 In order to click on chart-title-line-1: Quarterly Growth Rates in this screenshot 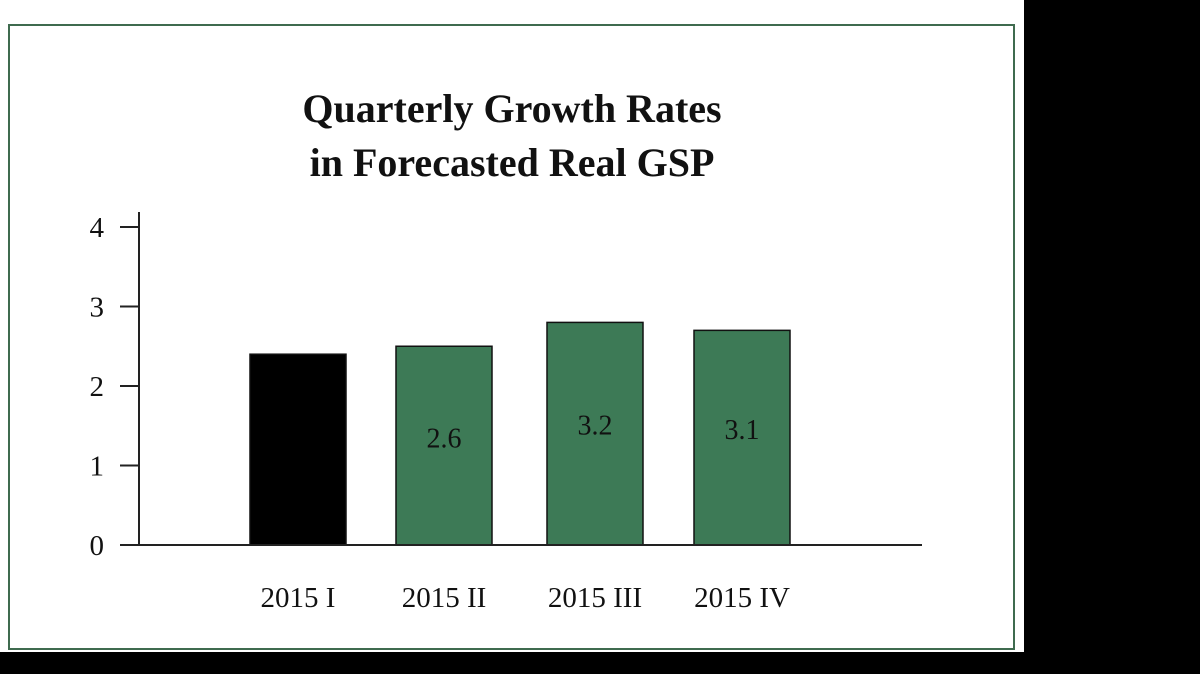, I will do `click(512, 108)`.